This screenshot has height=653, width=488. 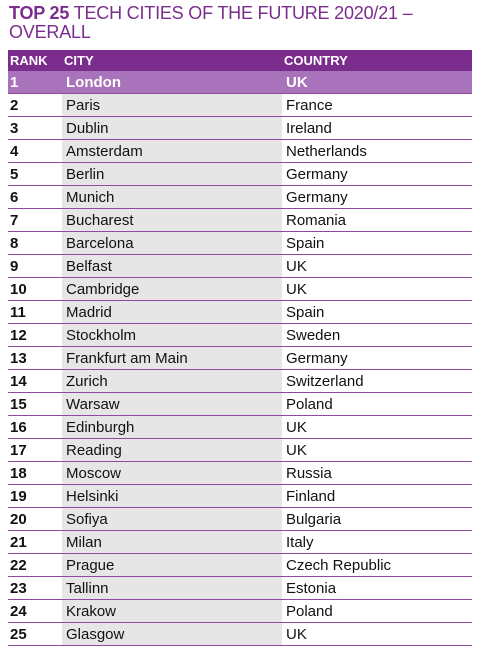 What do you see at coordinates (35, 243) in the screenshot?
I see `rank-cell: 8` at bounding box center [35, 243].